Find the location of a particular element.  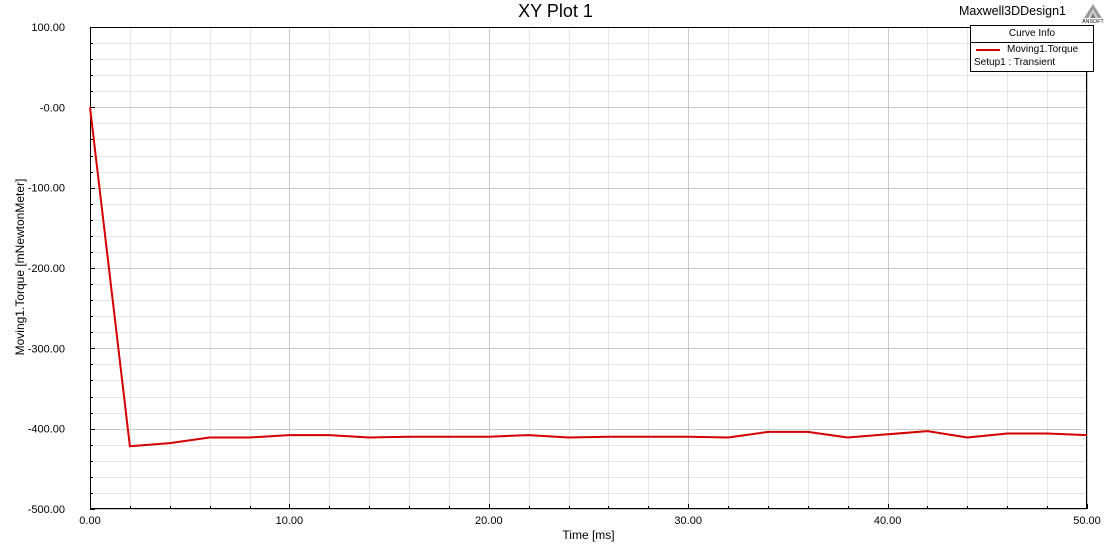

x-tick-label: 0.00 is located at coordinates (89, 521).